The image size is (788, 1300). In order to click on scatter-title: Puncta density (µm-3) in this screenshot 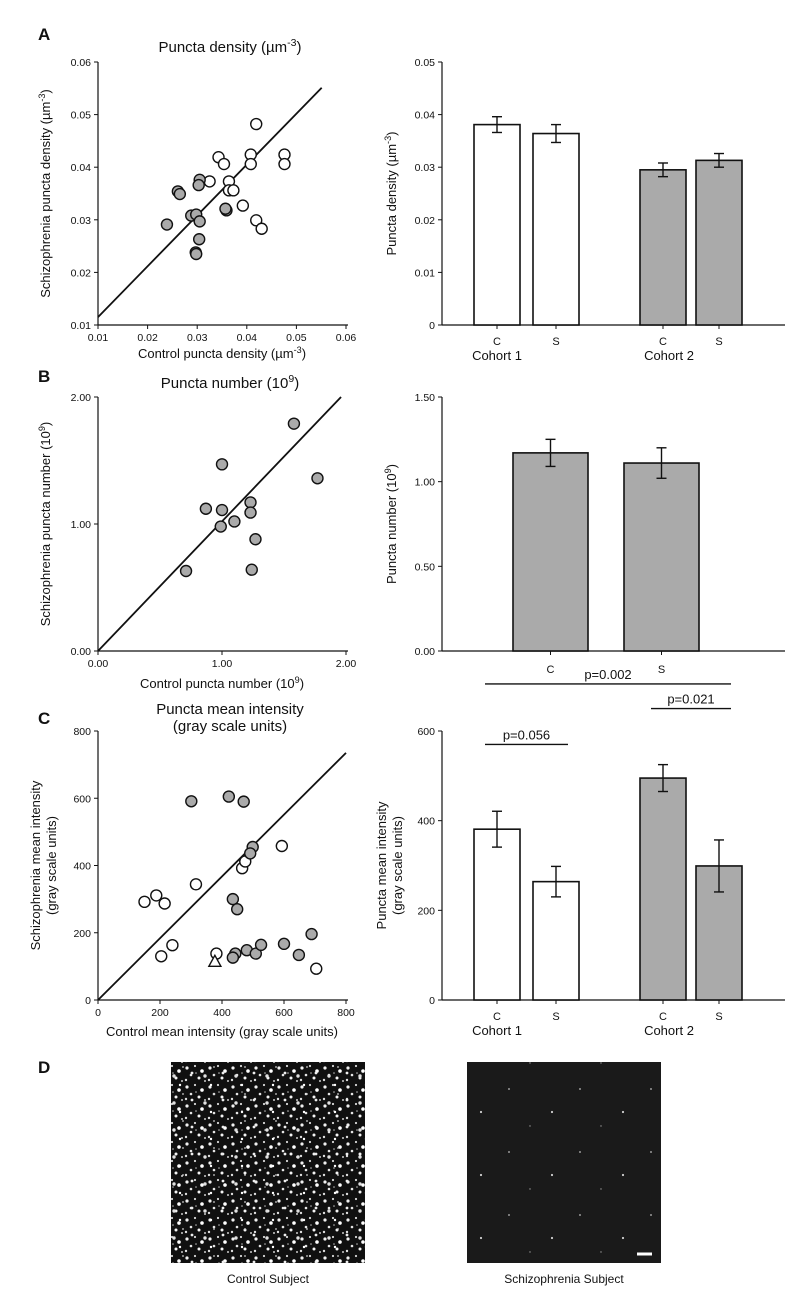, I will do `click(229, 46)`.